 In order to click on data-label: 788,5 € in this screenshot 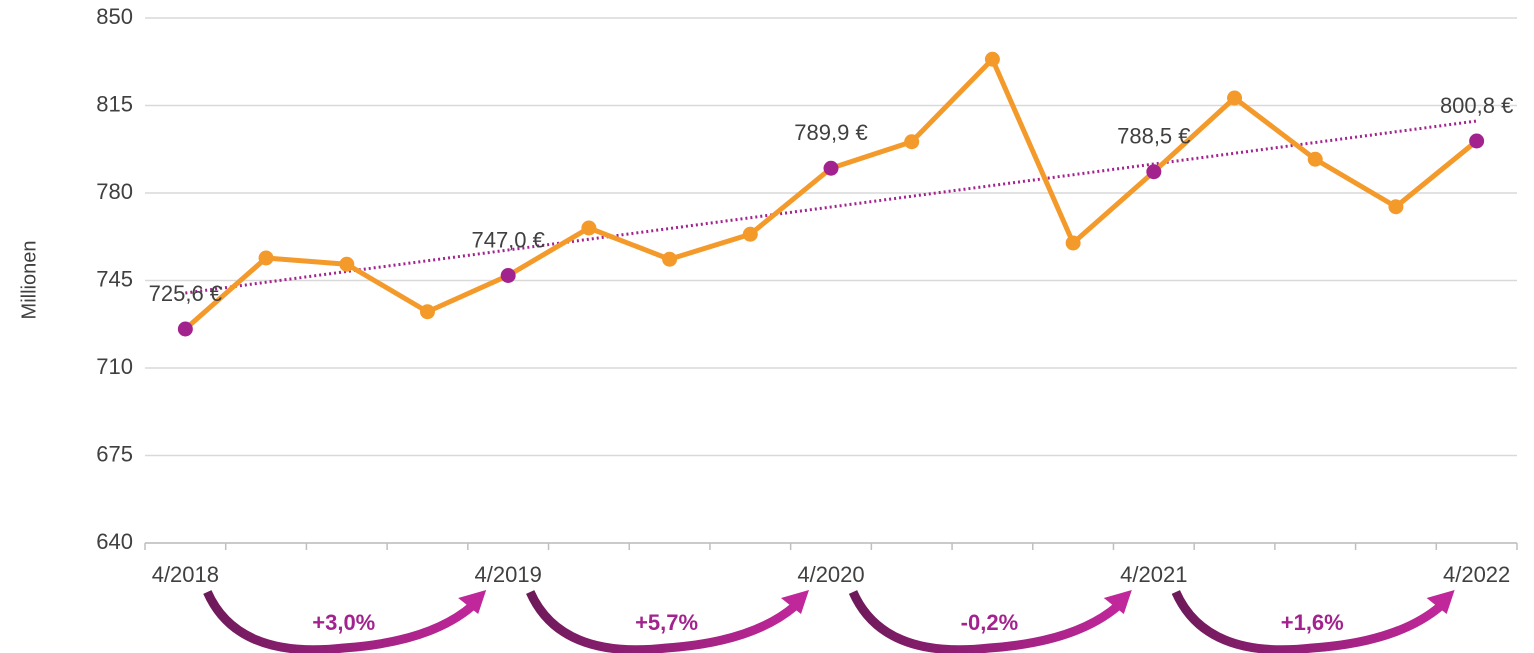, I will do `click(1153, 136)`.